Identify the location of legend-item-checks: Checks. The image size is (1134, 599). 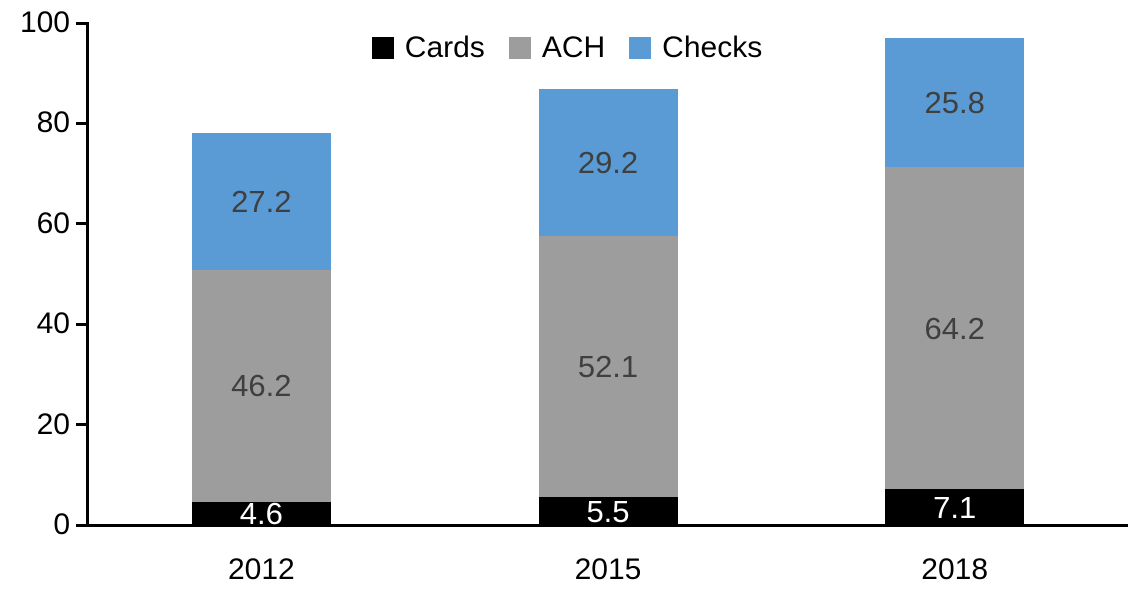
(695, 48).